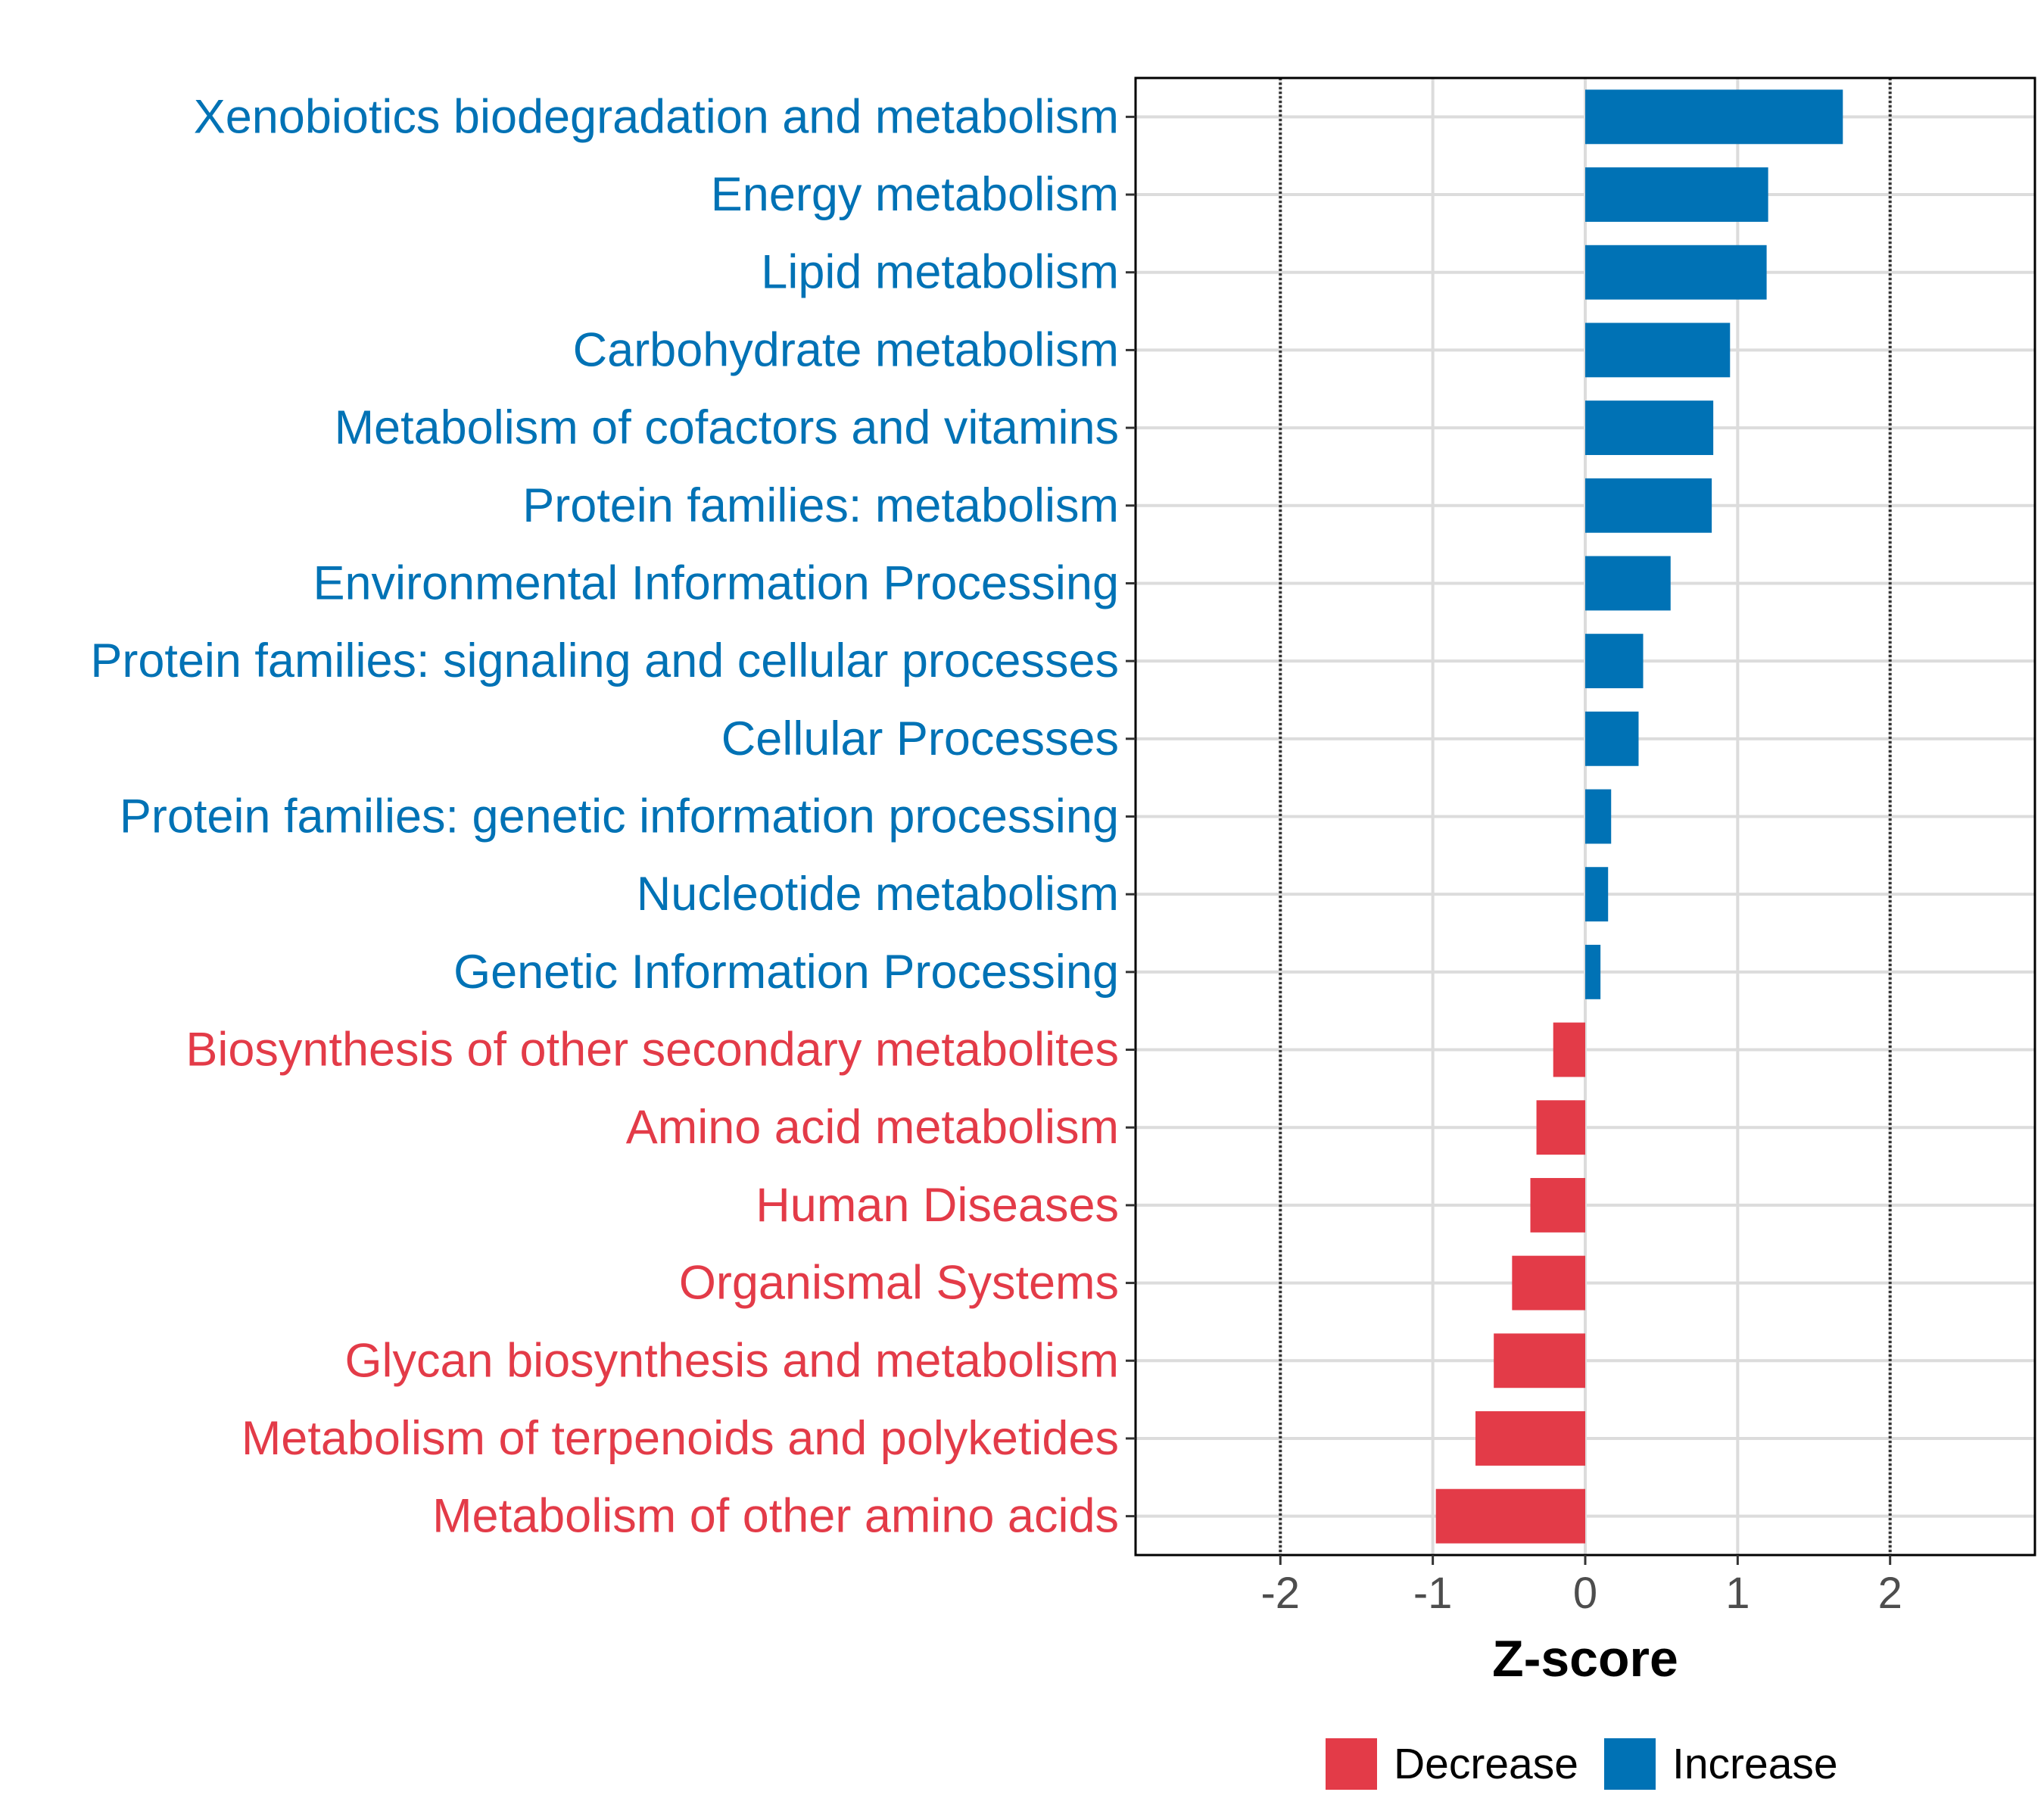 Image resolution: width=2044 pixels, height=1817 pixels. What do you see at coordinates (1280, 1593) in the screenshot?
I see `x-tick-label: -2` at bounding box center [1280, 1593].